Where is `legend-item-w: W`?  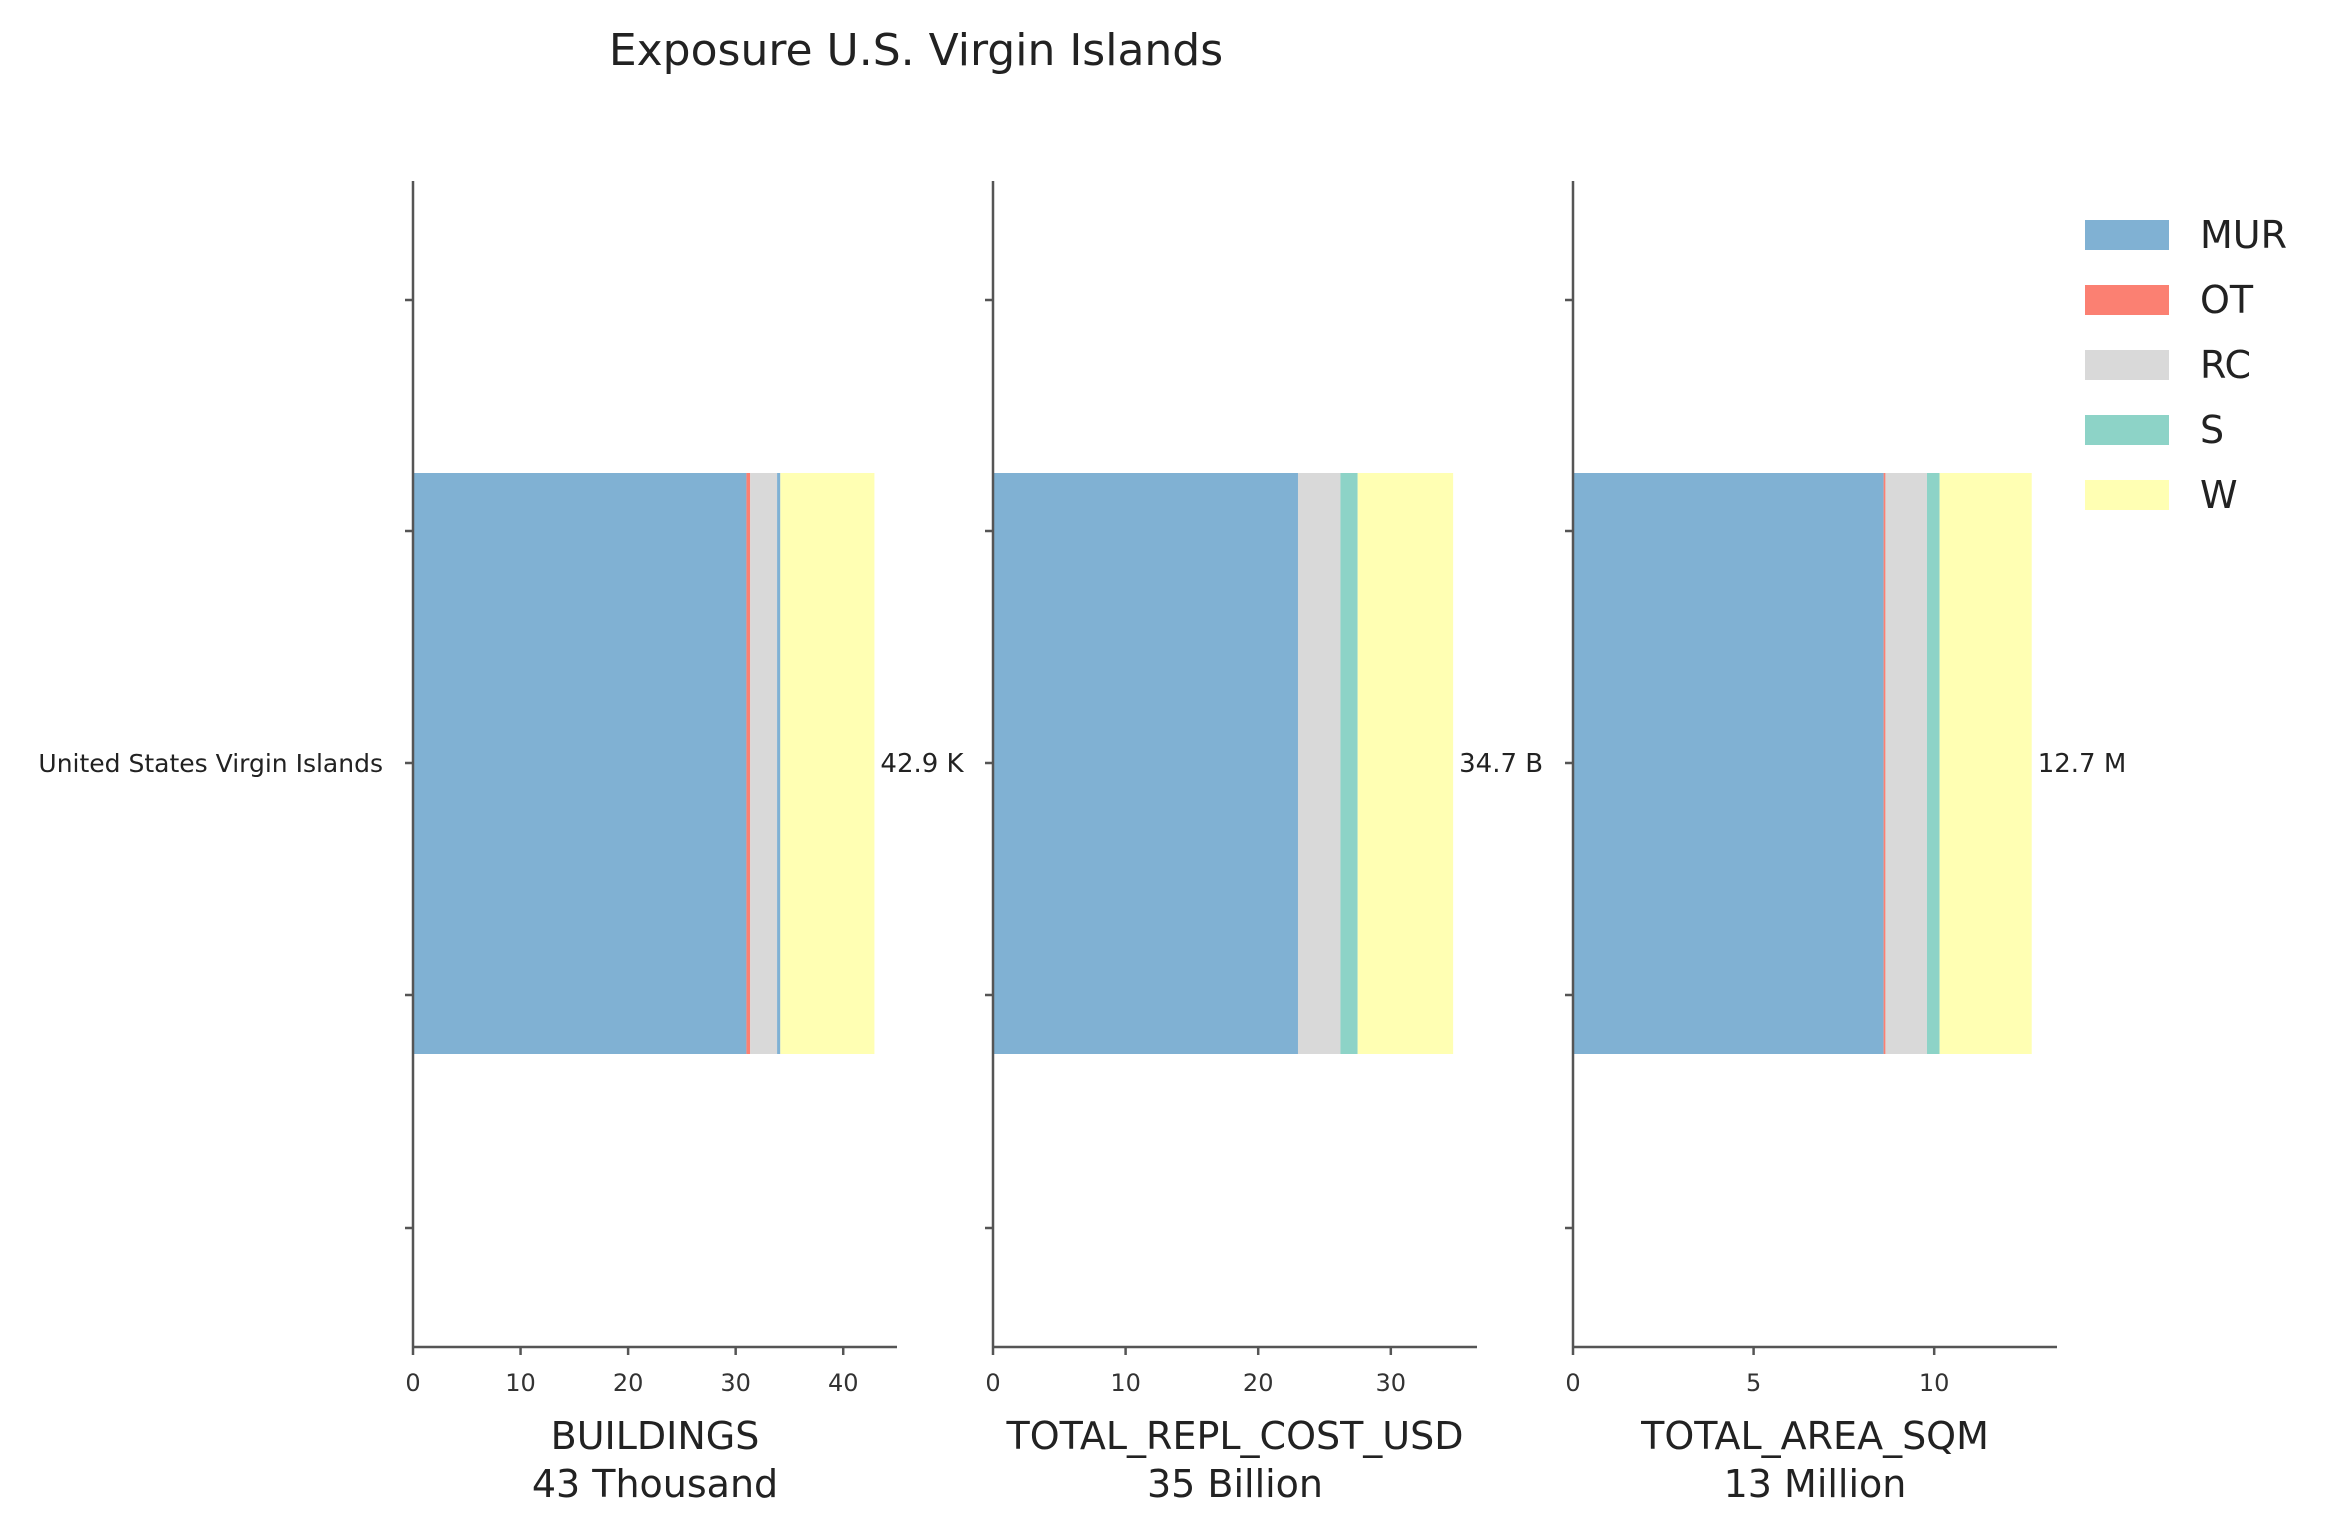 legend-item-w: W is located at coordinates (2161, 495).